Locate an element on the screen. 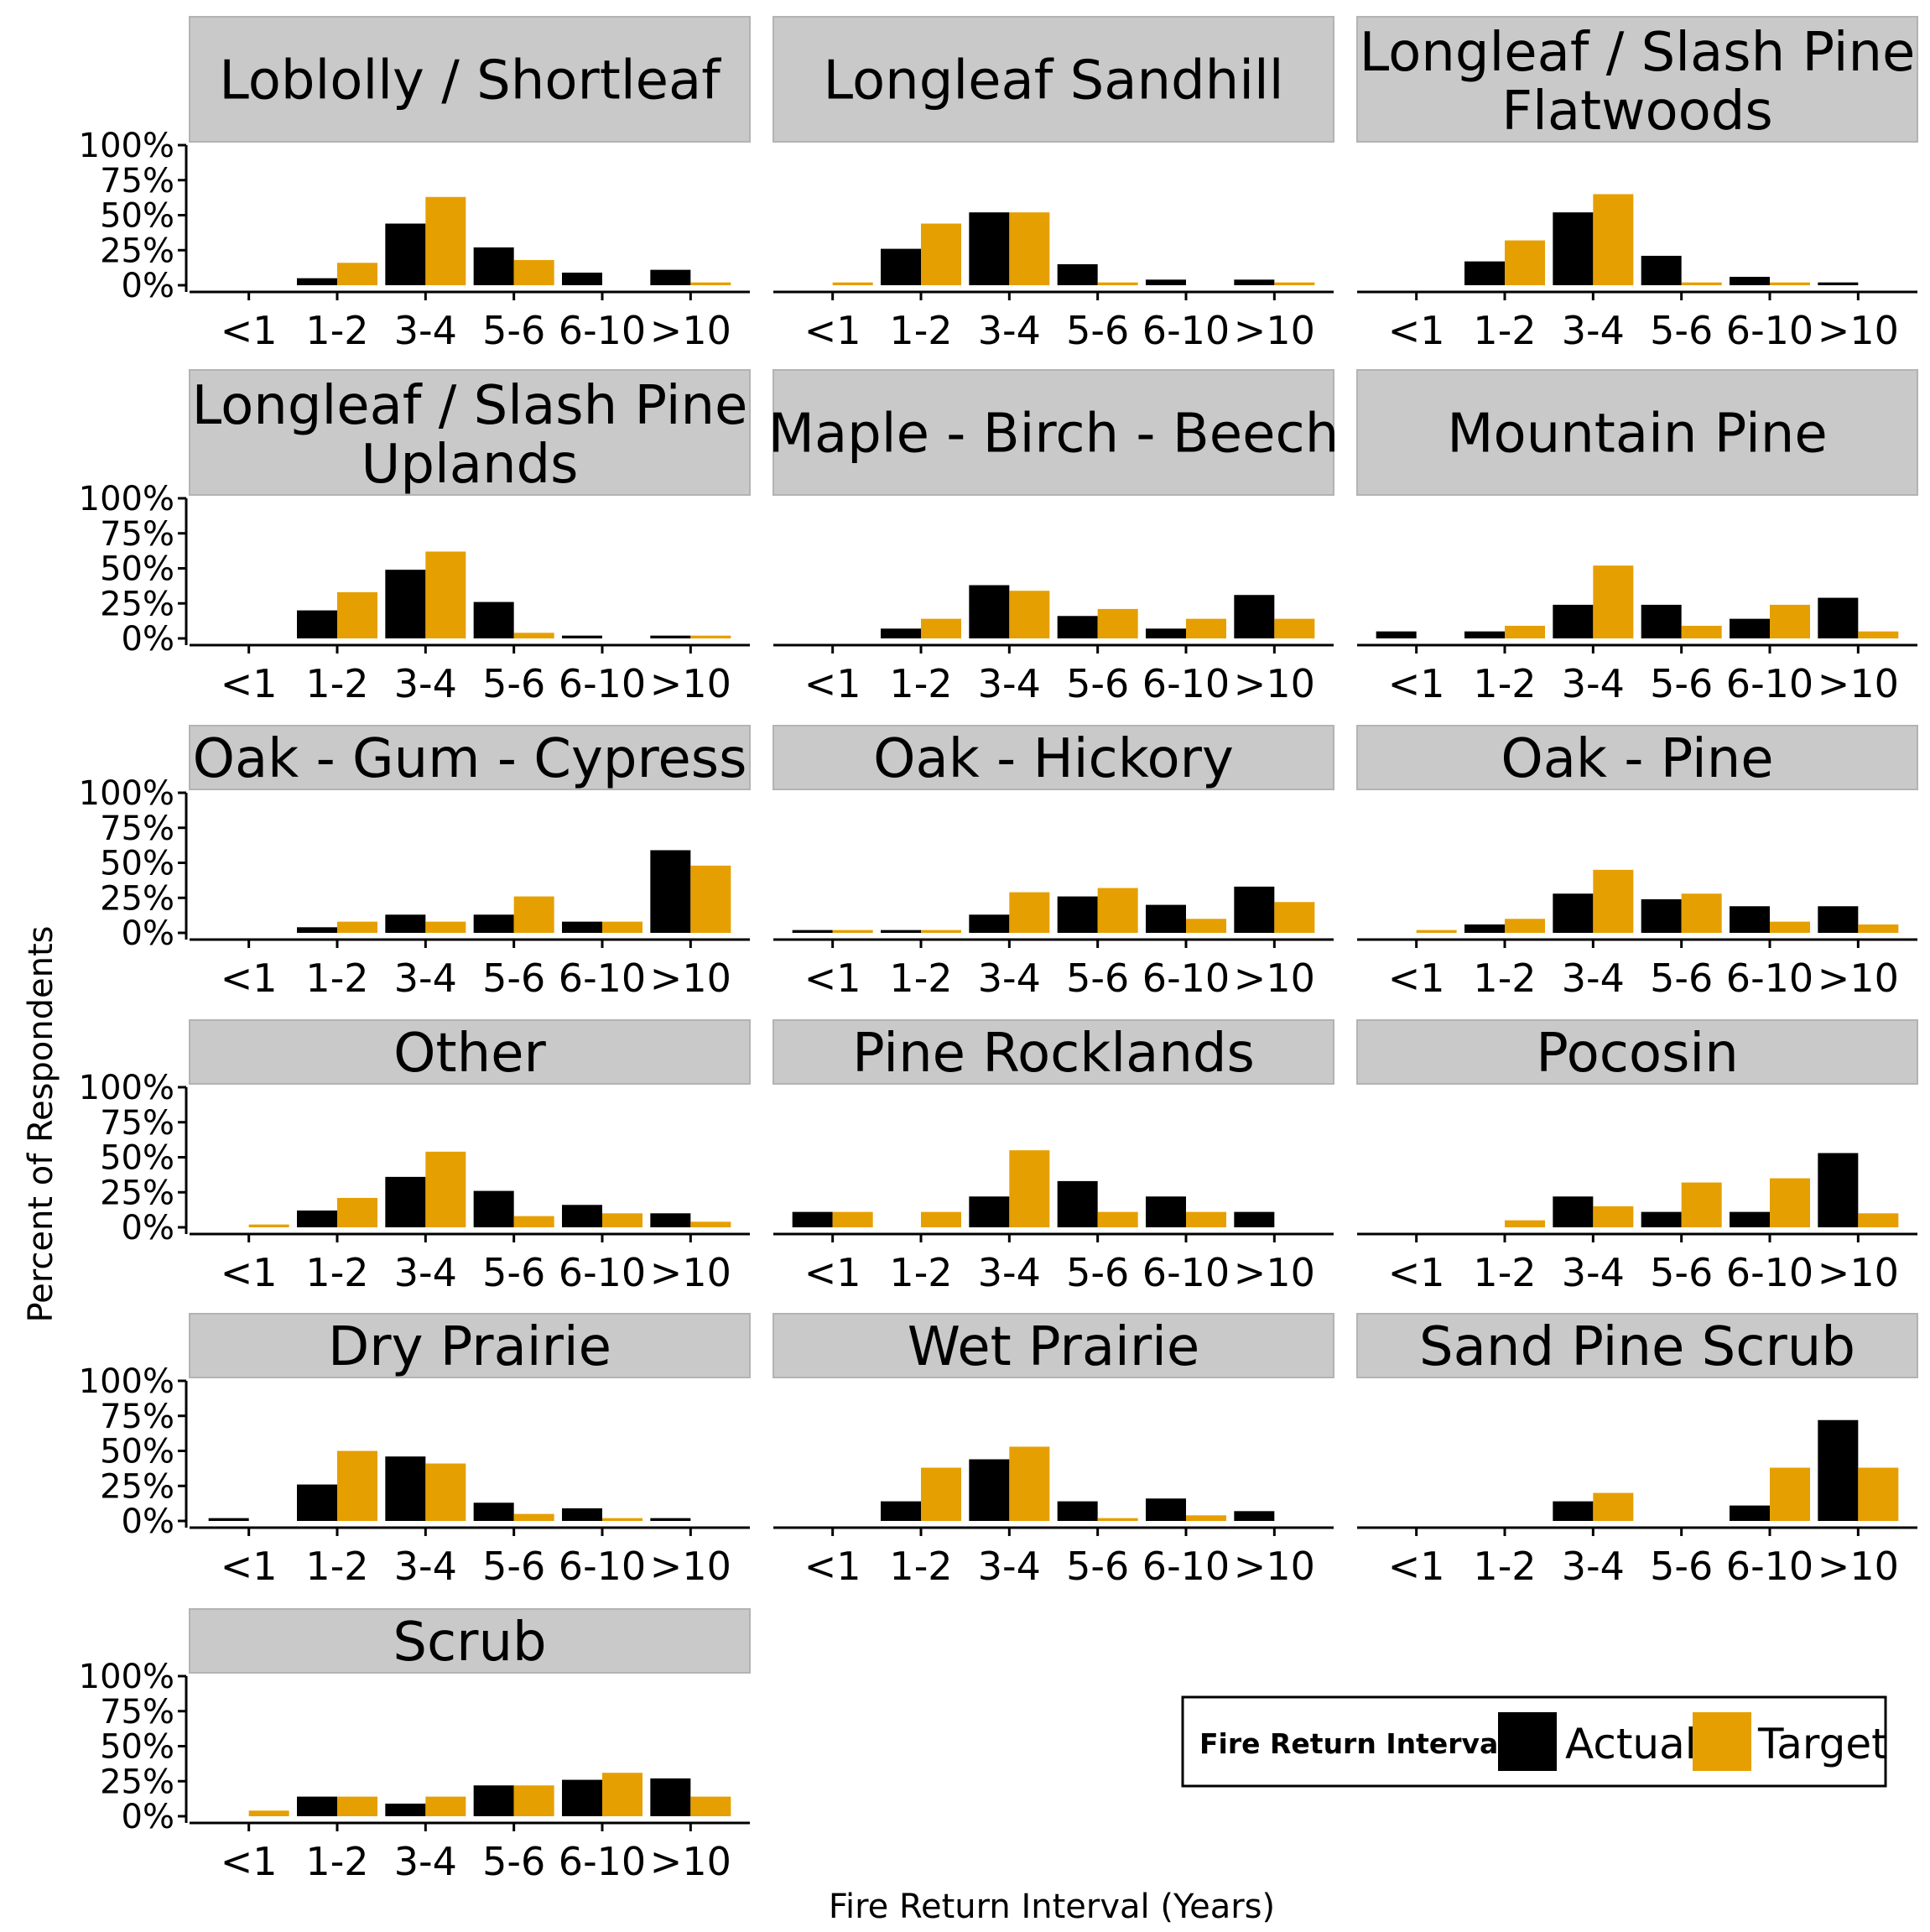 This screenshot has width=1930, height=1932. facet-title: Longleaf / Slash Pine is located at coordinates (470, 406).